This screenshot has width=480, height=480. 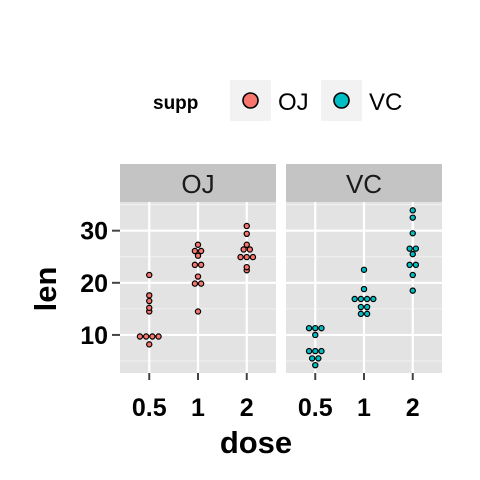 What do you see at coordinates (175, 103) in the screenshot?
I see `legend-title: supp` at bounding box center [175, 103].